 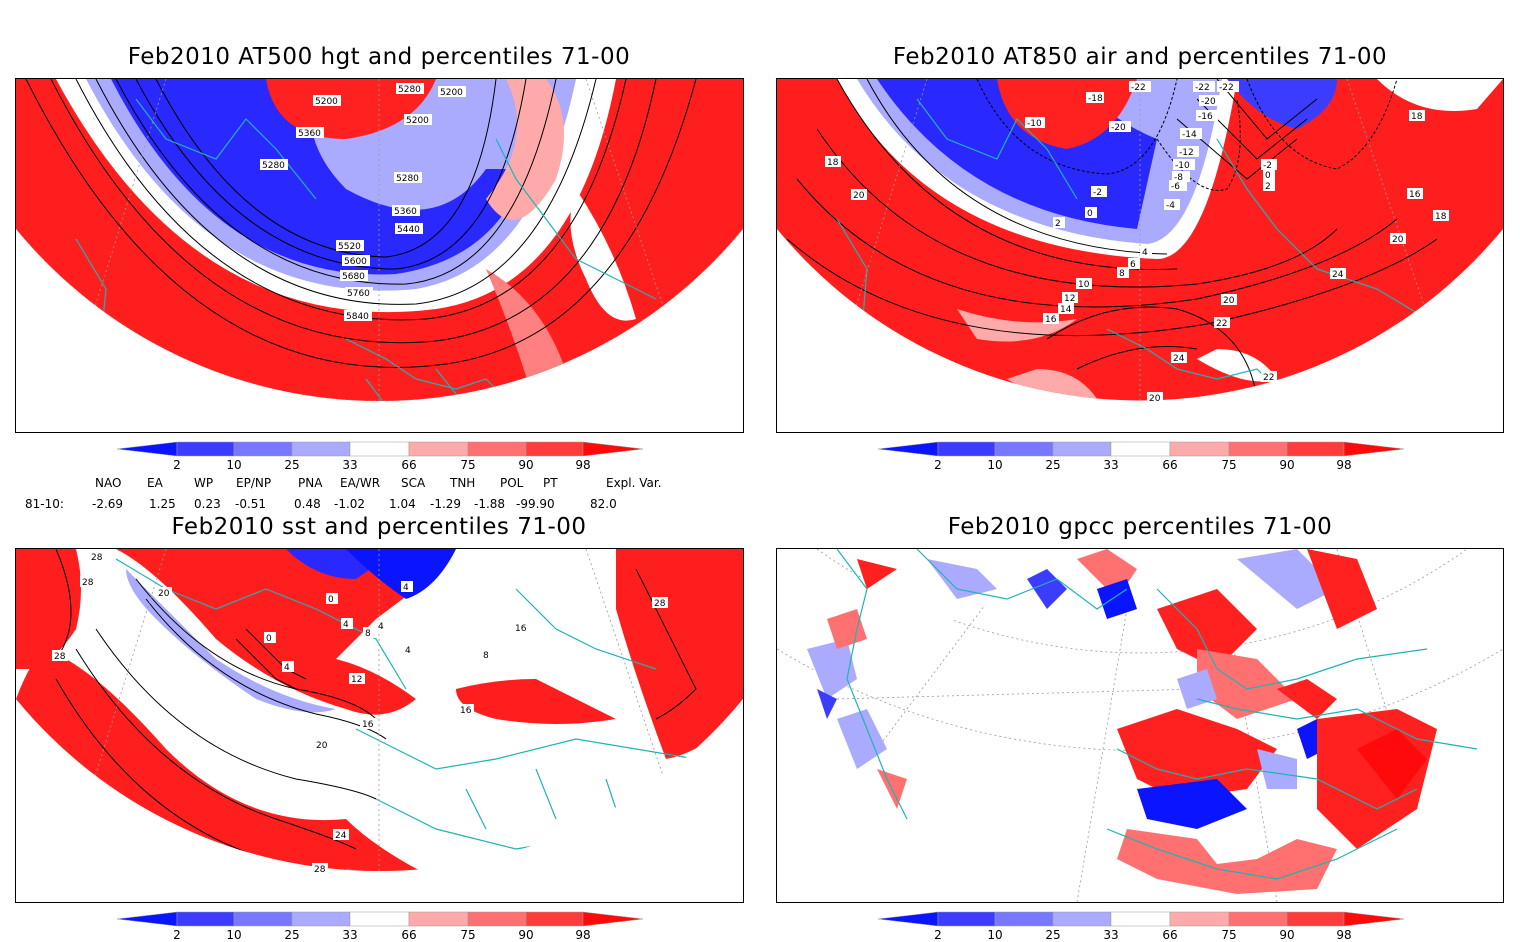 I want to click on panel-3-title: Feb2010 sst and percentiles 71-00, so click(x=379, y=527).